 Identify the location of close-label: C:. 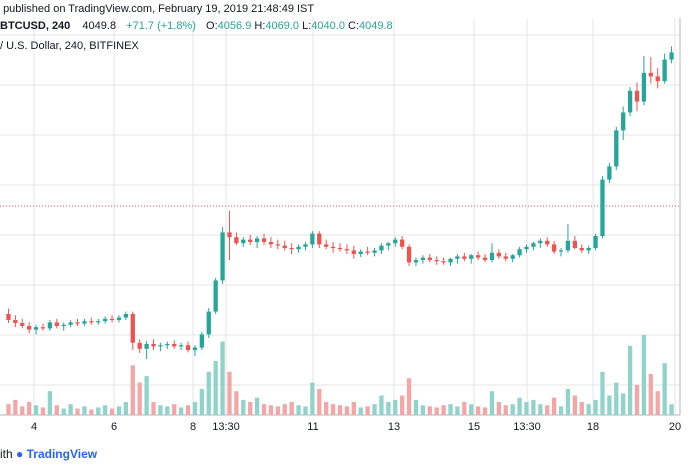
(354, 26).